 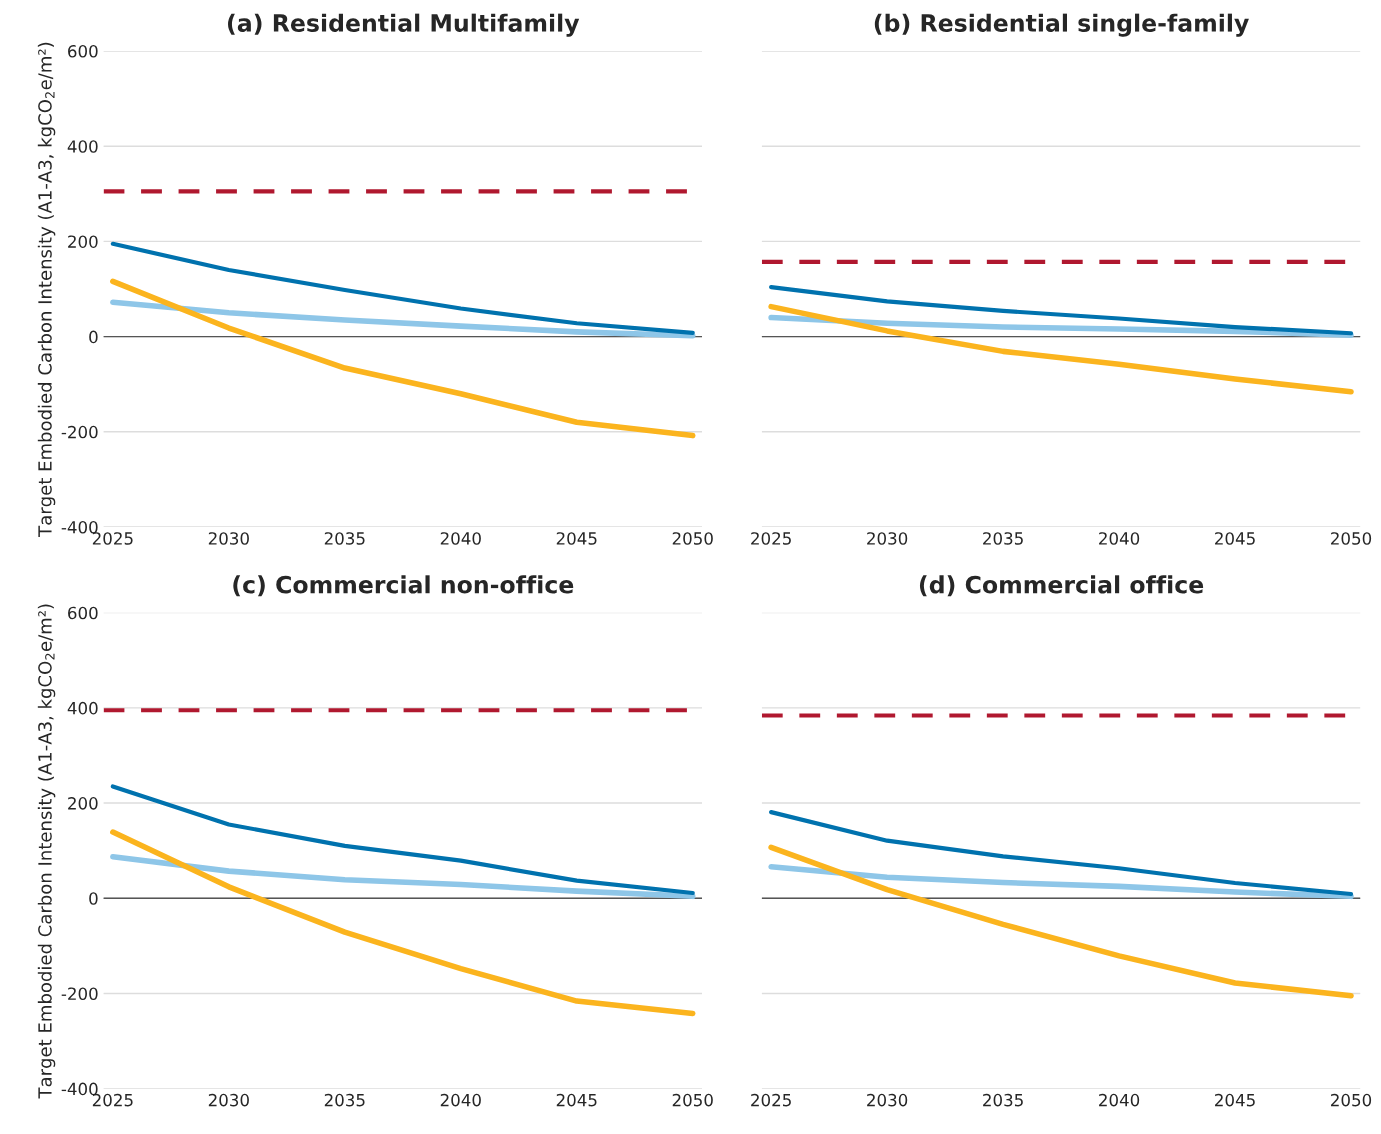 I want to click on chart-title: (b) Residential single-family, so click(x=1061, y=25).